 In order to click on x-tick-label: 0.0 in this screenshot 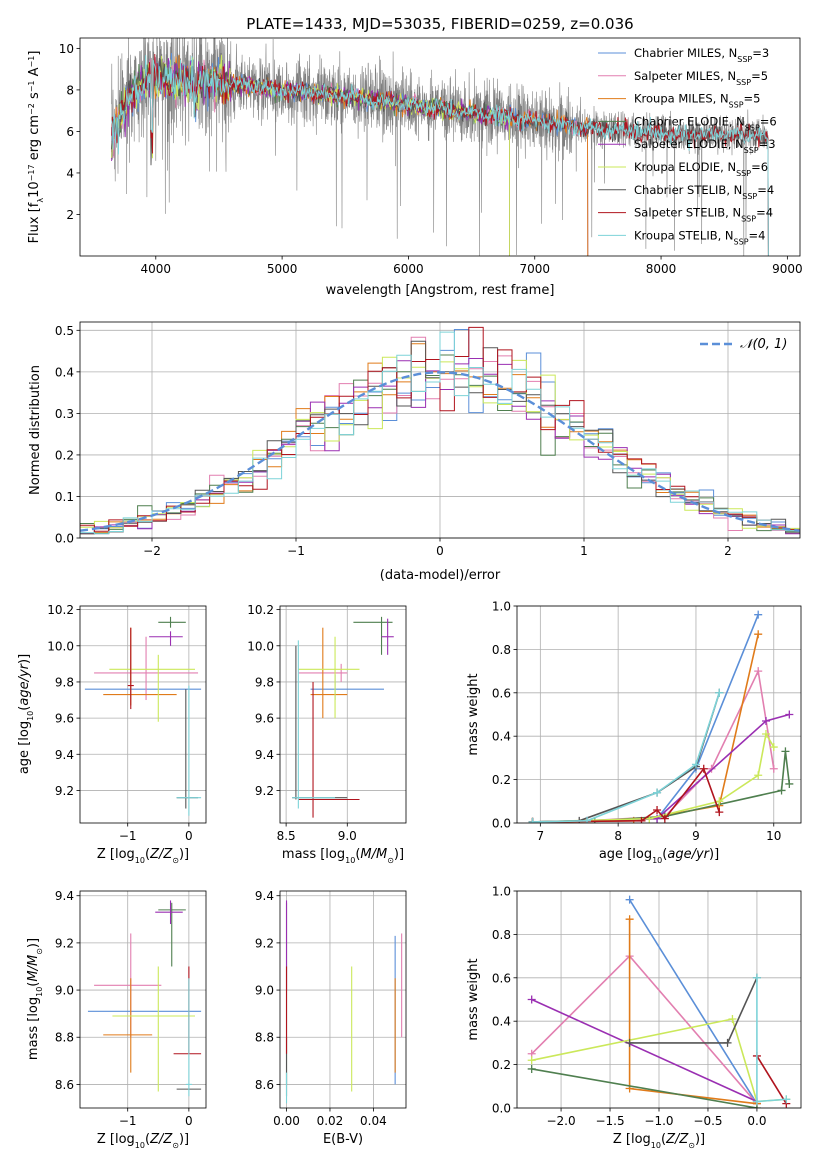, I will do `click(756, 1121)`.